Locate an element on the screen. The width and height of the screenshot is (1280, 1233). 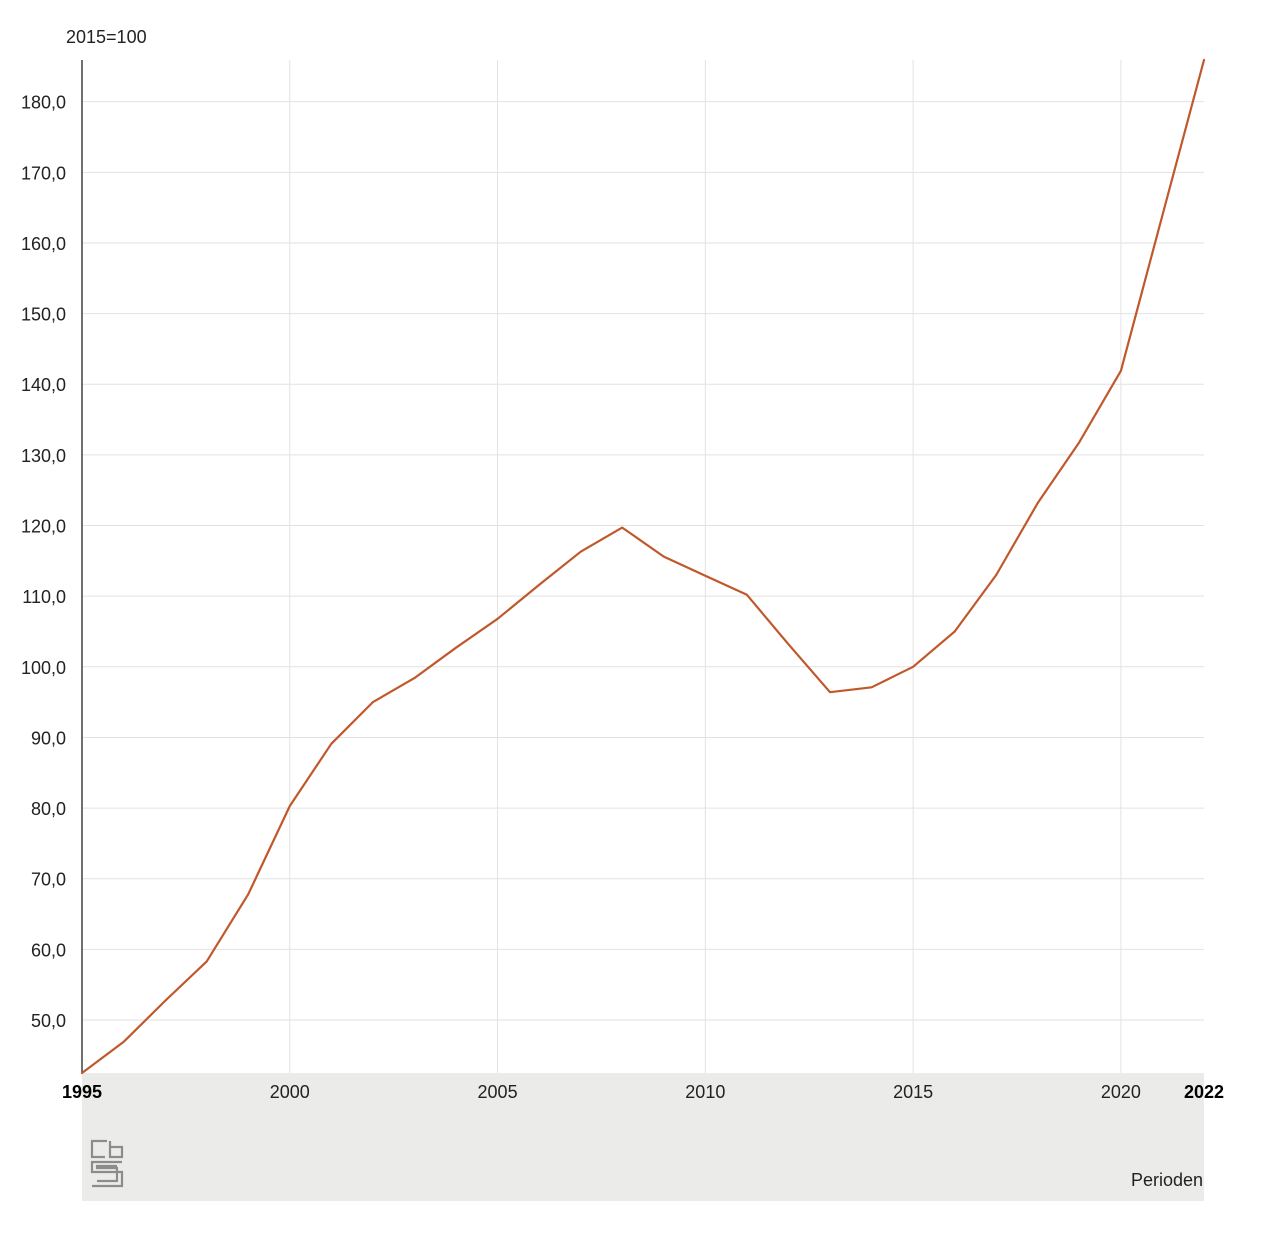
y-tick-label: 130,0 is located at coordinates (43, 456).